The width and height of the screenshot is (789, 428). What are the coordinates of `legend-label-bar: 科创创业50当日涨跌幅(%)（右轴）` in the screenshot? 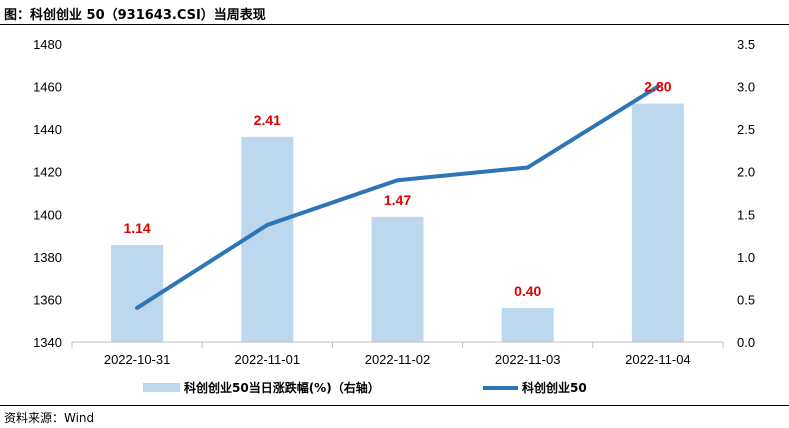 It's located at (282, 387).